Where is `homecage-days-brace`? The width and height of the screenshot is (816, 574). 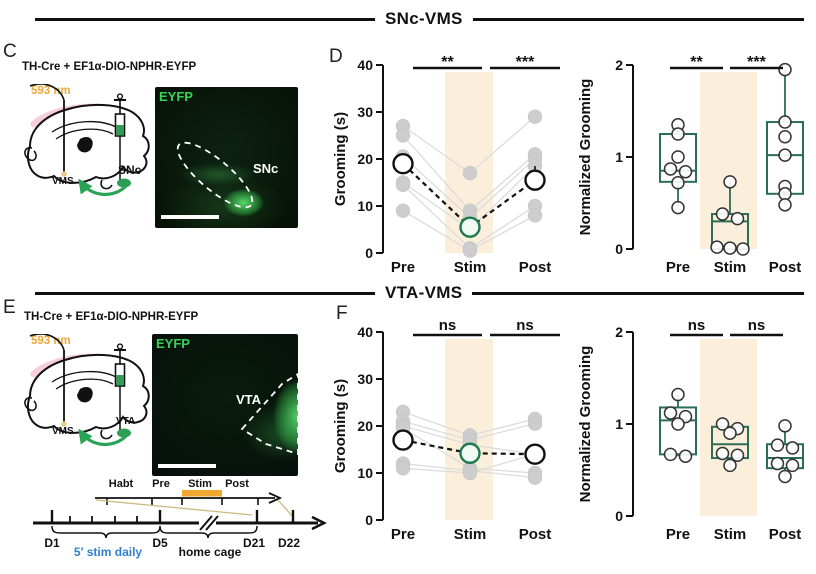 homecage-days-brace is located at coordinates (208, 532).